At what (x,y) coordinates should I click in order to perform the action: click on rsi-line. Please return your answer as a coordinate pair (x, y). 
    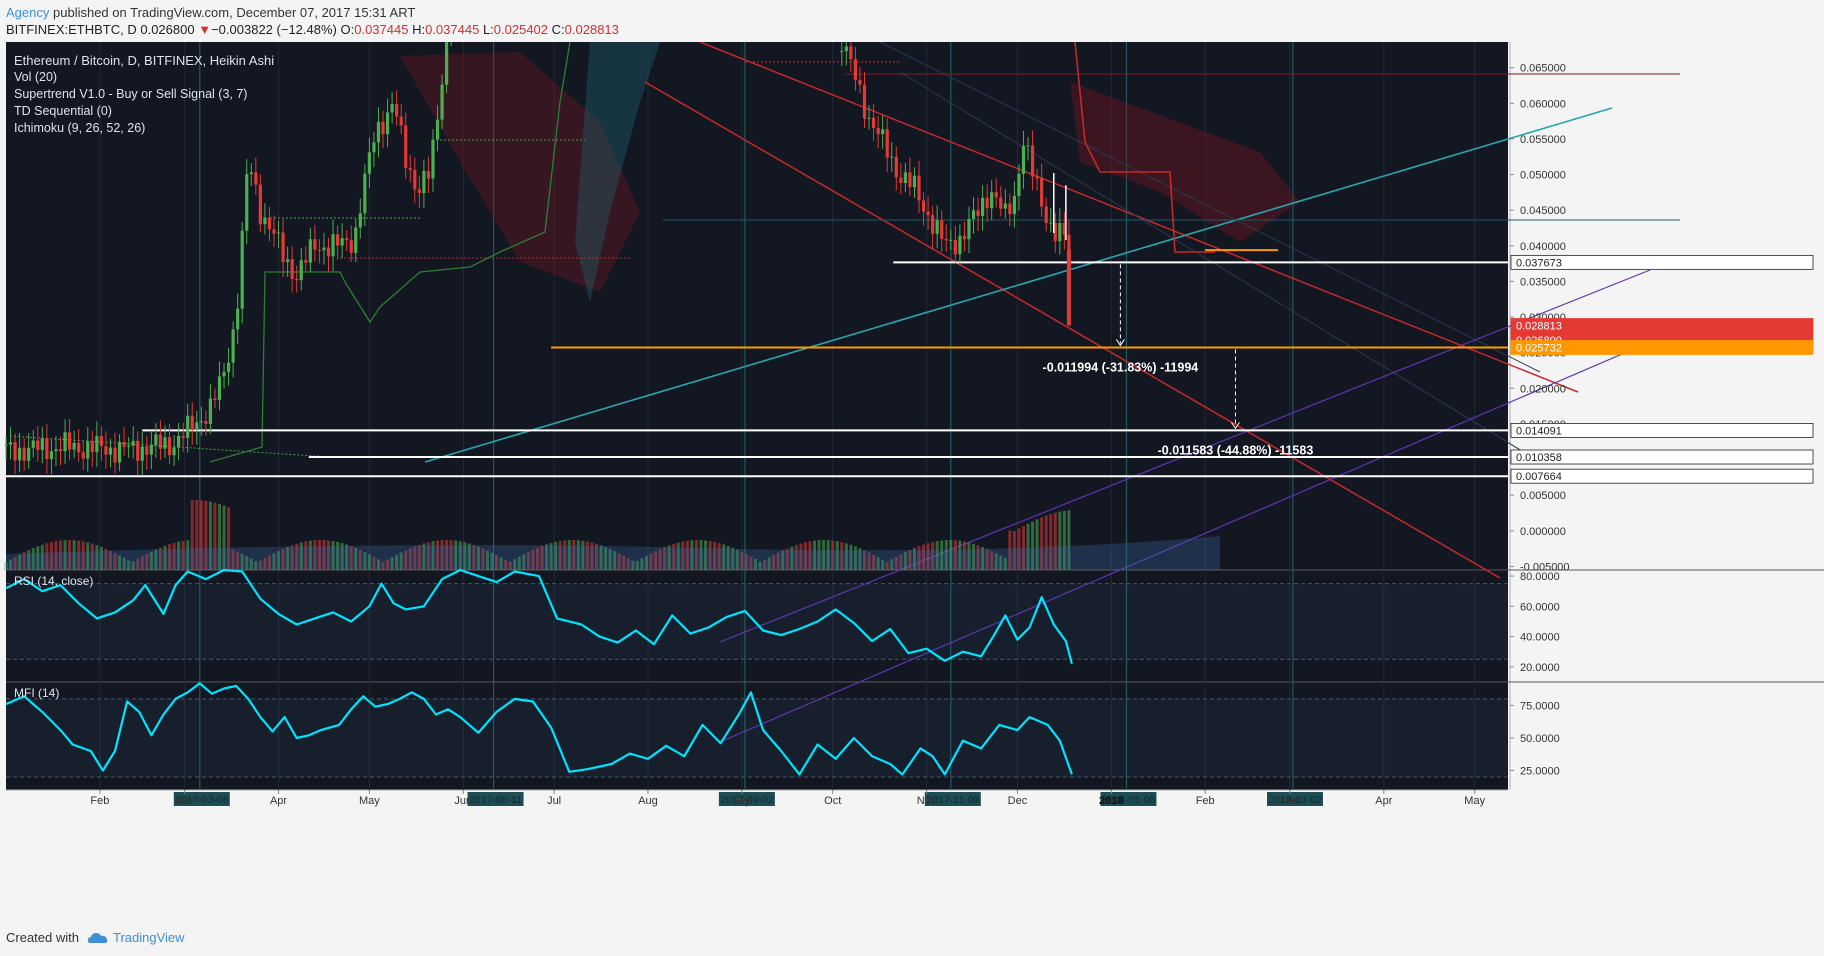
    Looking at the image, I should click on (539, 616).